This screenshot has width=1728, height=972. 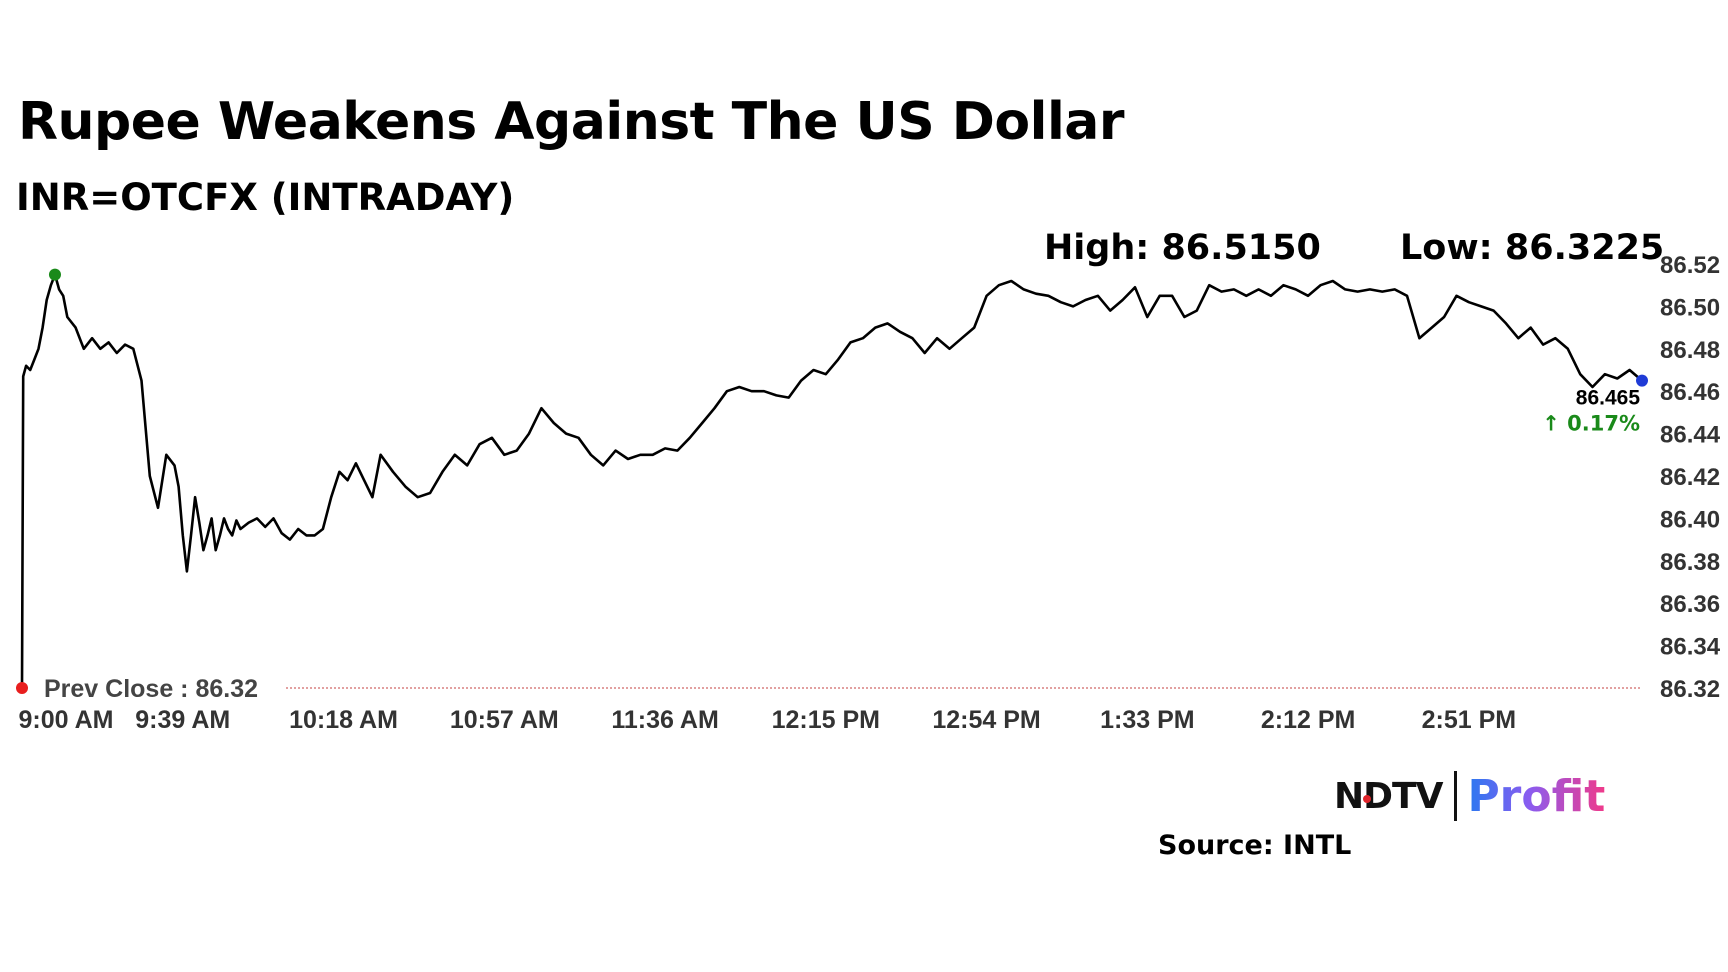 What do you see at coordinates (1456, 796) in the screenshot?
I see `logo-divider` at bounding box center [1456, 796].